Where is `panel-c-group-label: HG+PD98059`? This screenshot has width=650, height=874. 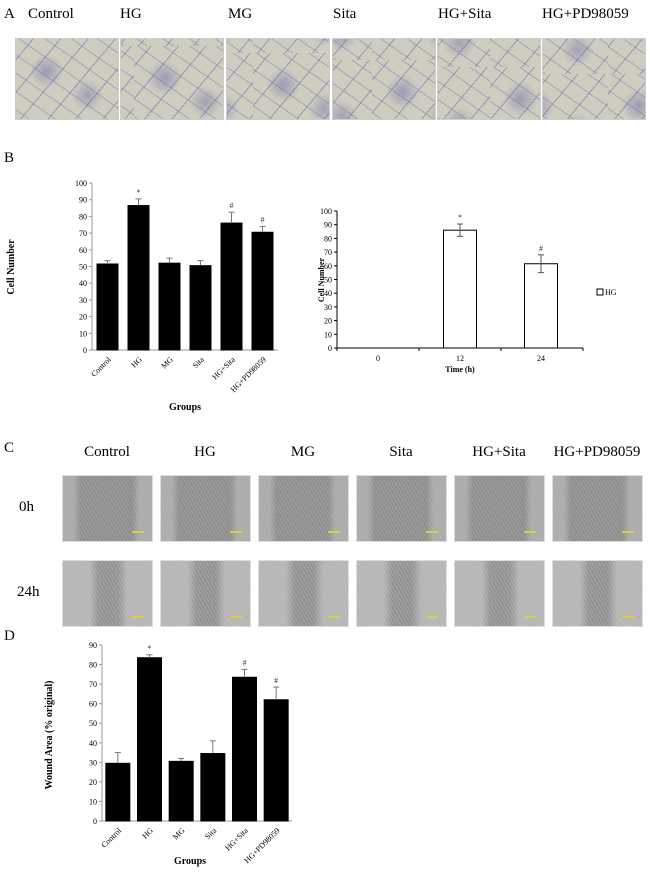 panel-c-group-label: HG+PD98059 is located at coordinates (597, 452).